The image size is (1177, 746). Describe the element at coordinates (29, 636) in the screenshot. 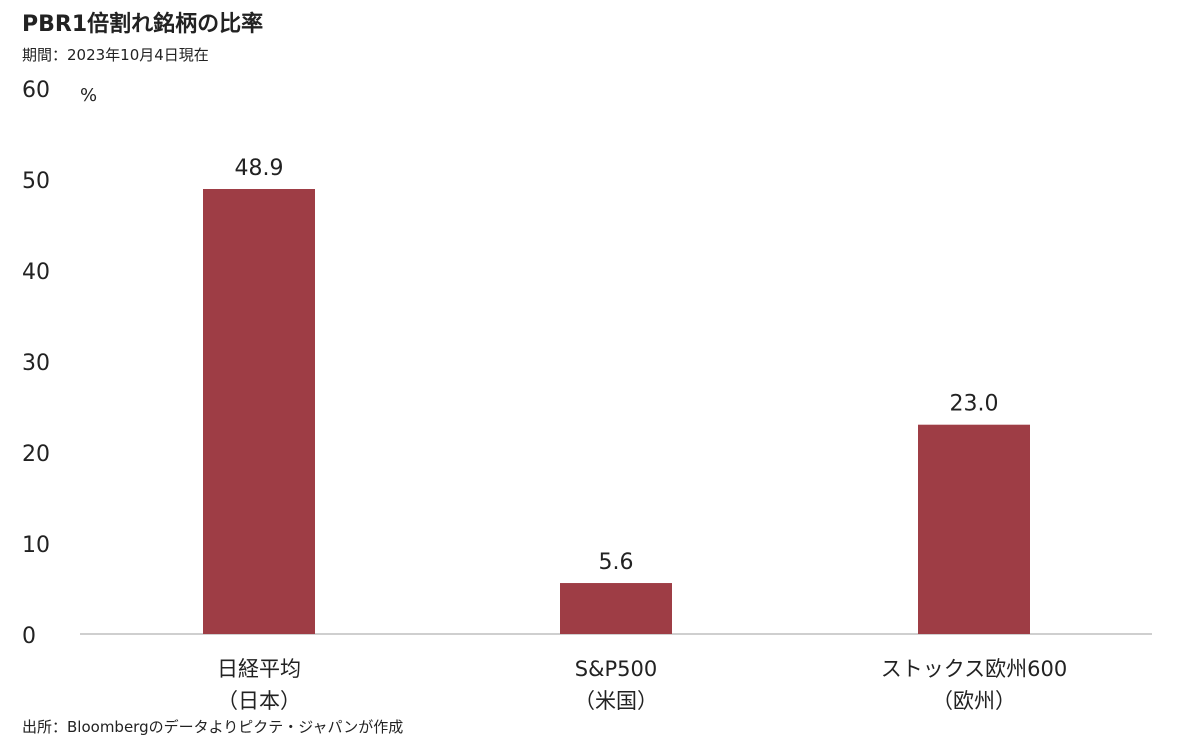

I see `y-tick-label: 0` at that location.